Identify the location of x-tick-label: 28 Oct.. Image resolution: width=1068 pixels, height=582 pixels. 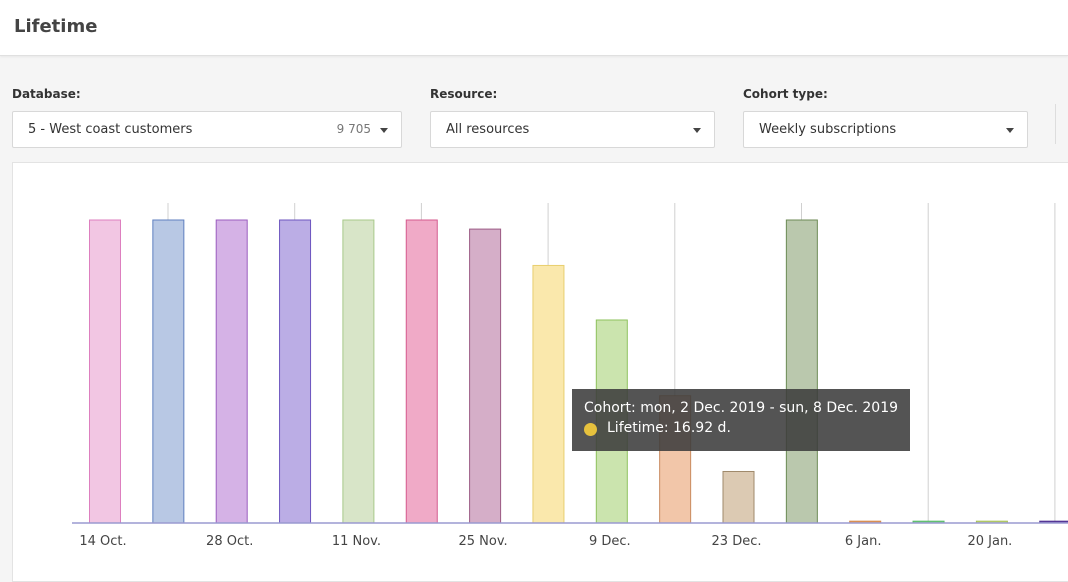
(229, 541).